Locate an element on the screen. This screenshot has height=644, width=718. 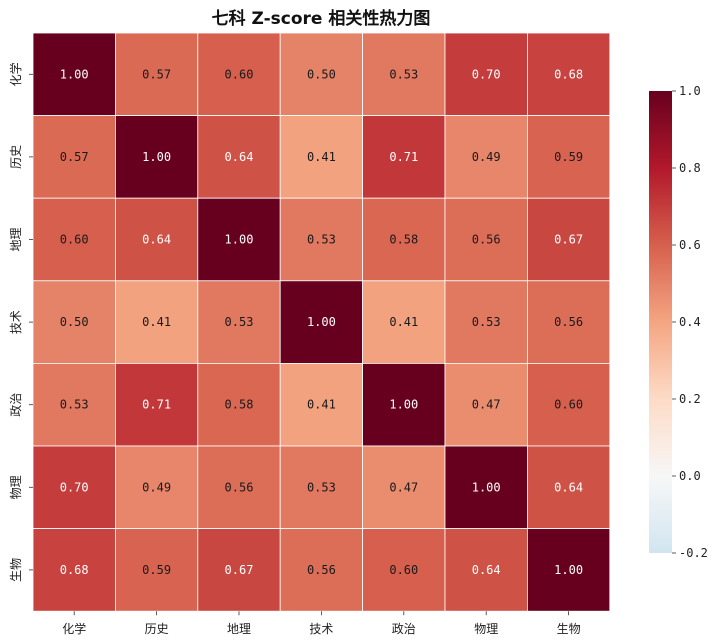
y-tick-label: 技术 is located at coordinates (16, 322).